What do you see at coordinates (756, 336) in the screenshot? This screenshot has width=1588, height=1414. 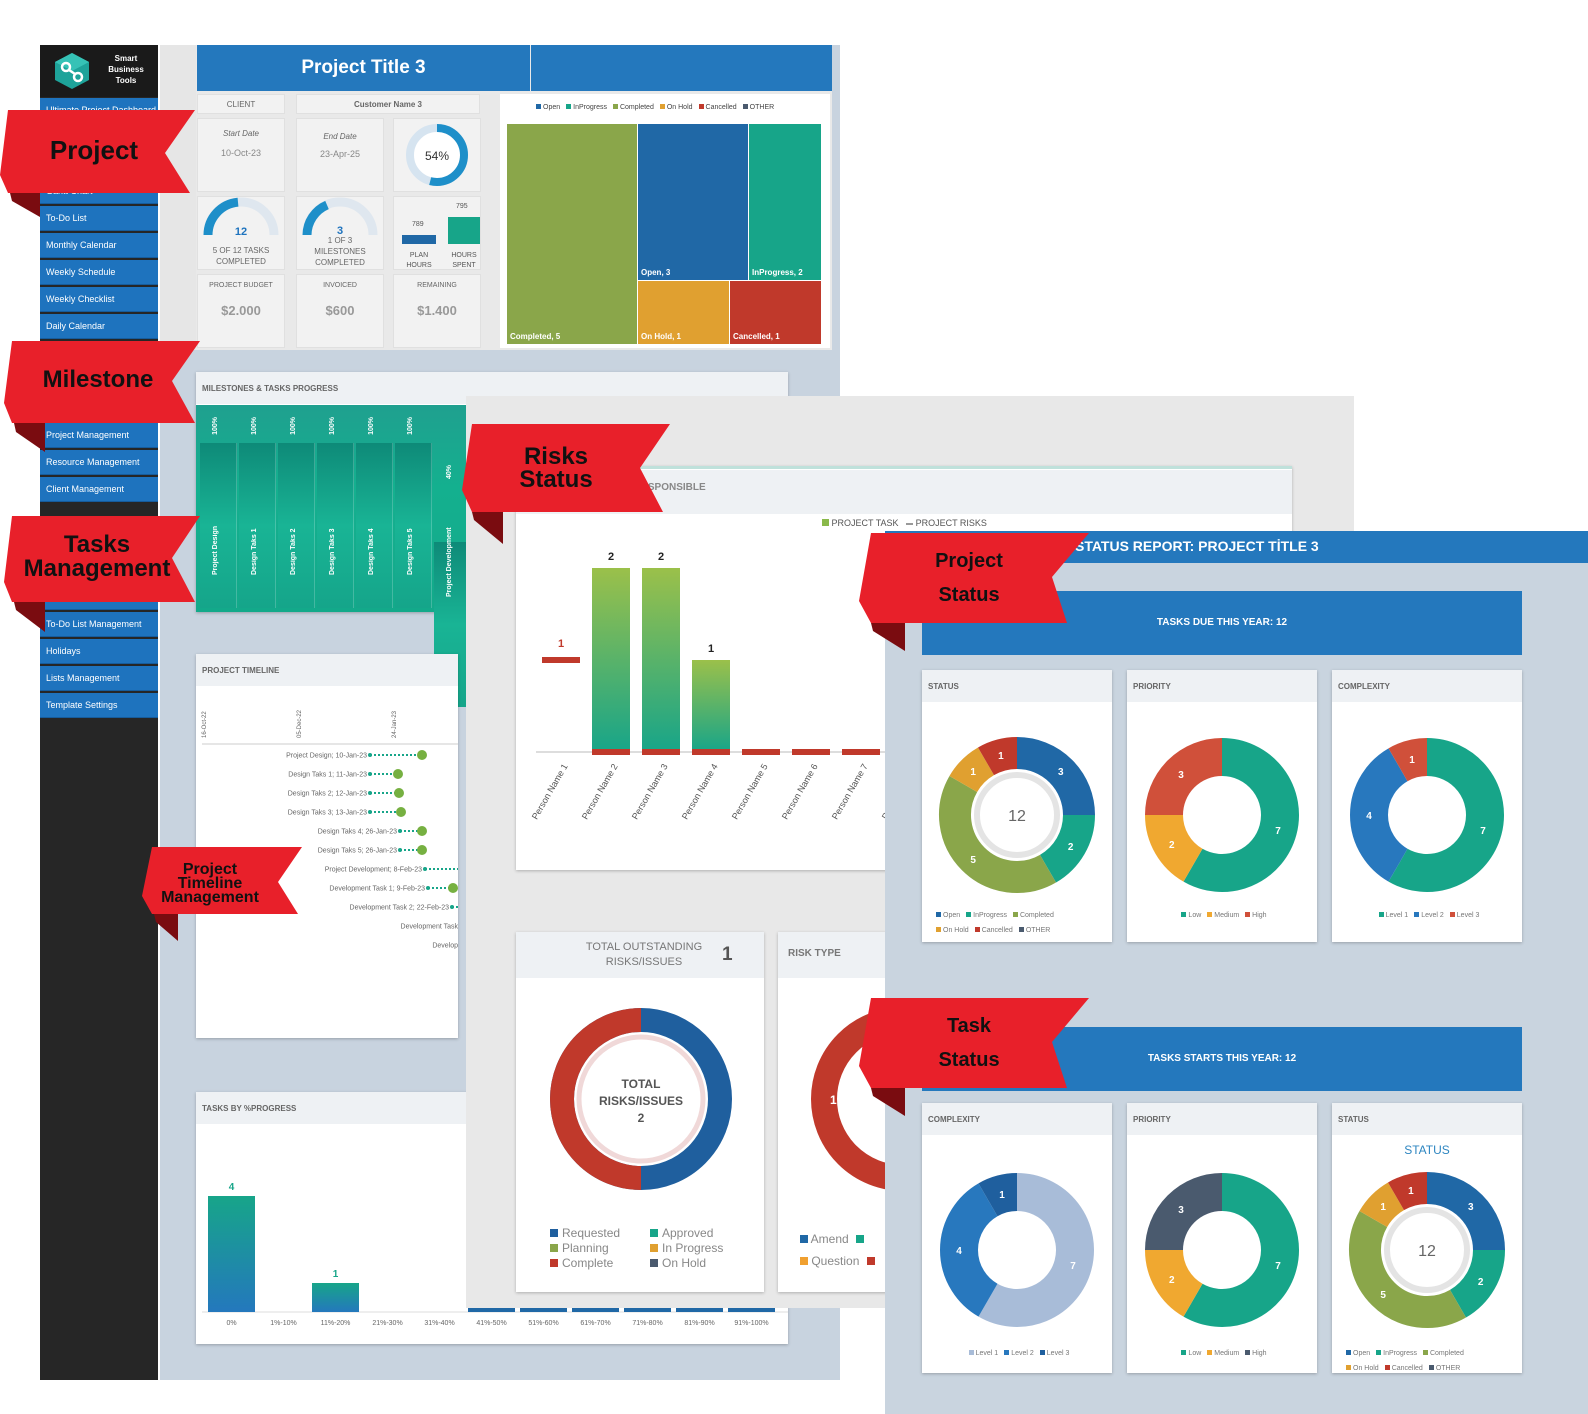 I see `treemap-label-cancelled: Cancelled, 1` at bounding box center [756, 336].